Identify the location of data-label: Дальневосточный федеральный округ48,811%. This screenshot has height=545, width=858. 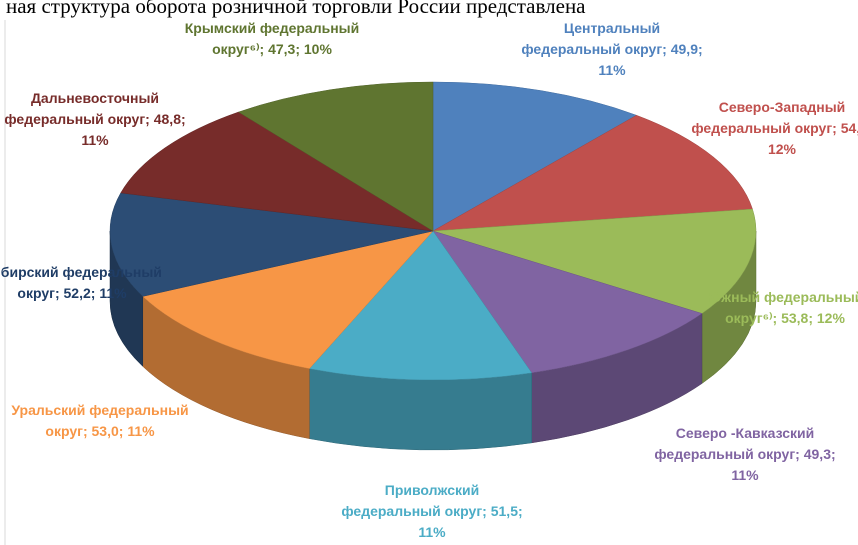
(95, 119).